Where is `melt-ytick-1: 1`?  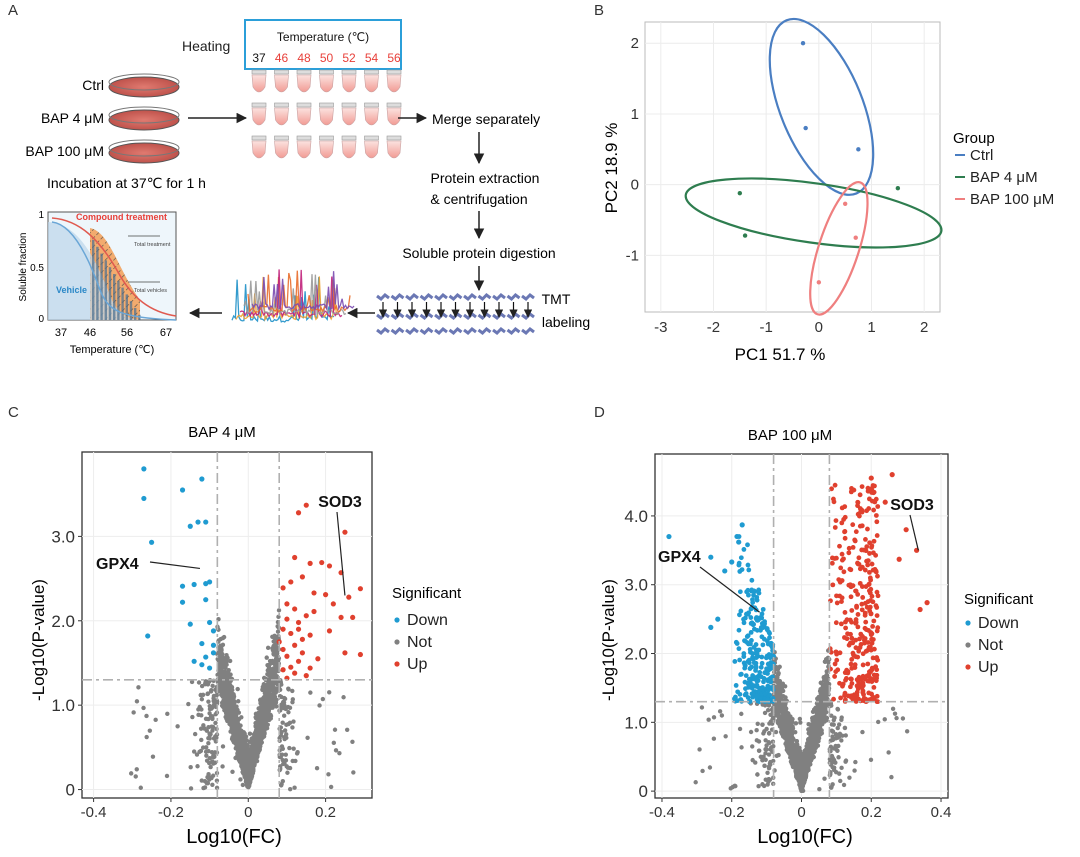
melt-ytick-1: 1 is located at coordinates (41, 215).